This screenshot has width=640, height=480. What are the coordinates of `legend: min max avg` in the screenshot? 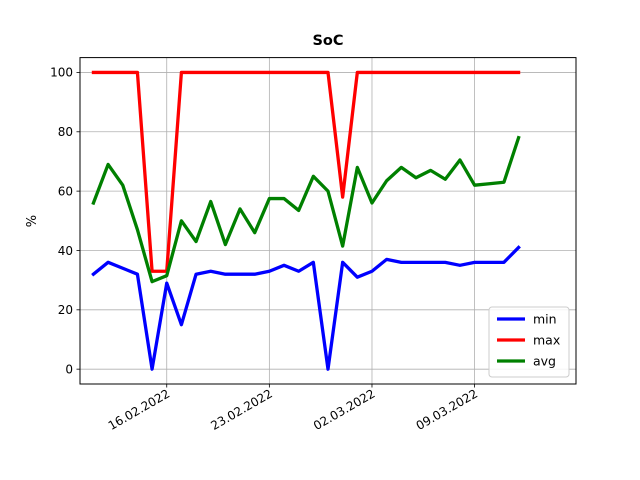 It's located at (529, 342).